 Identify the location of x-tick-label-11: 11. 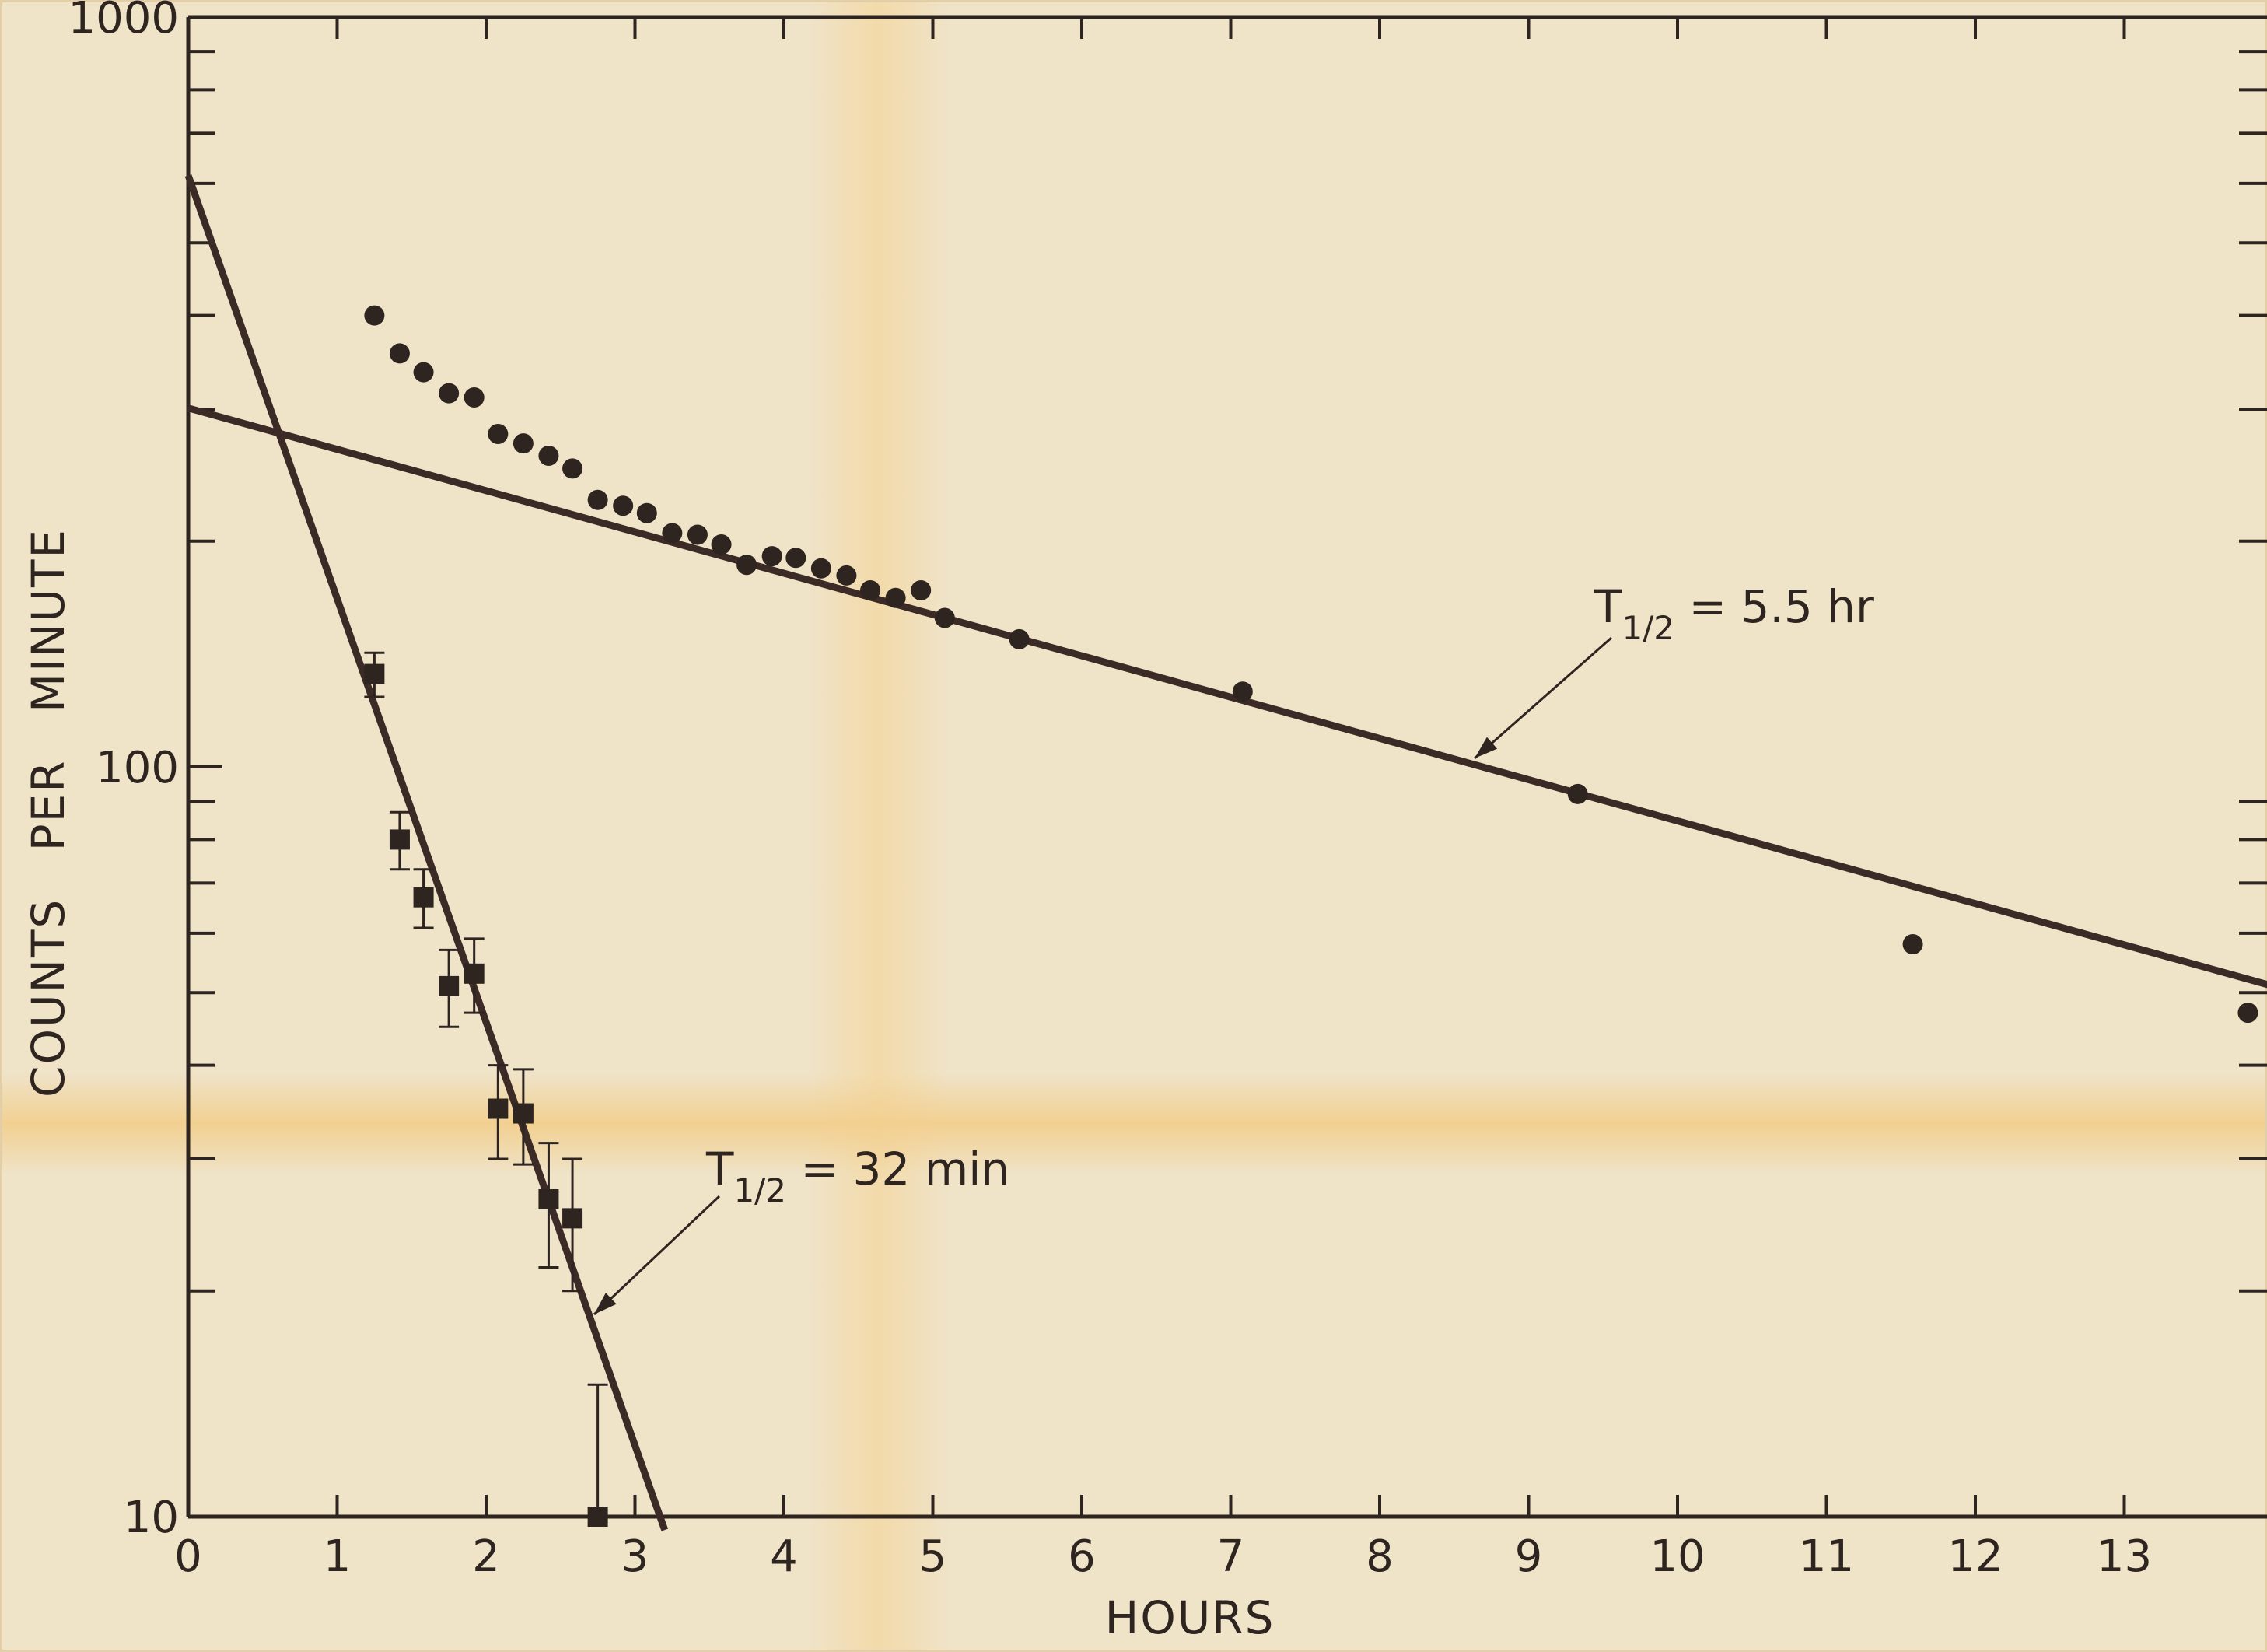
(1827, 1556).